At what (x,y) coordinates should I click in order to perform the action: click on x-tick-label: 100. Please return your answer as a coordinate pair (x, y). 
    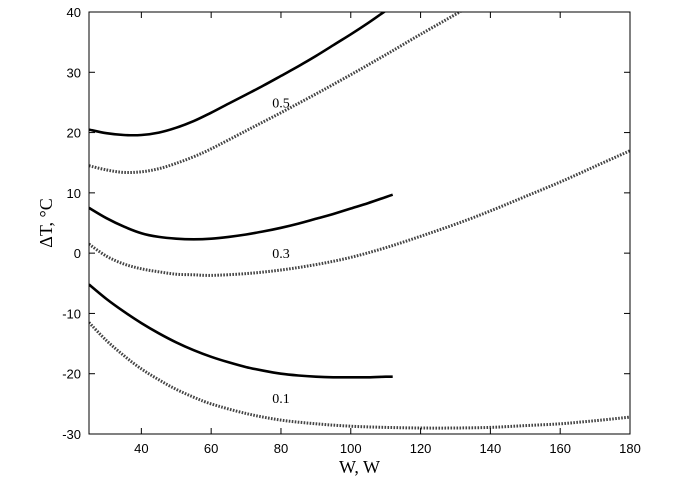
    Looking at the image, I should click on (351, 448).